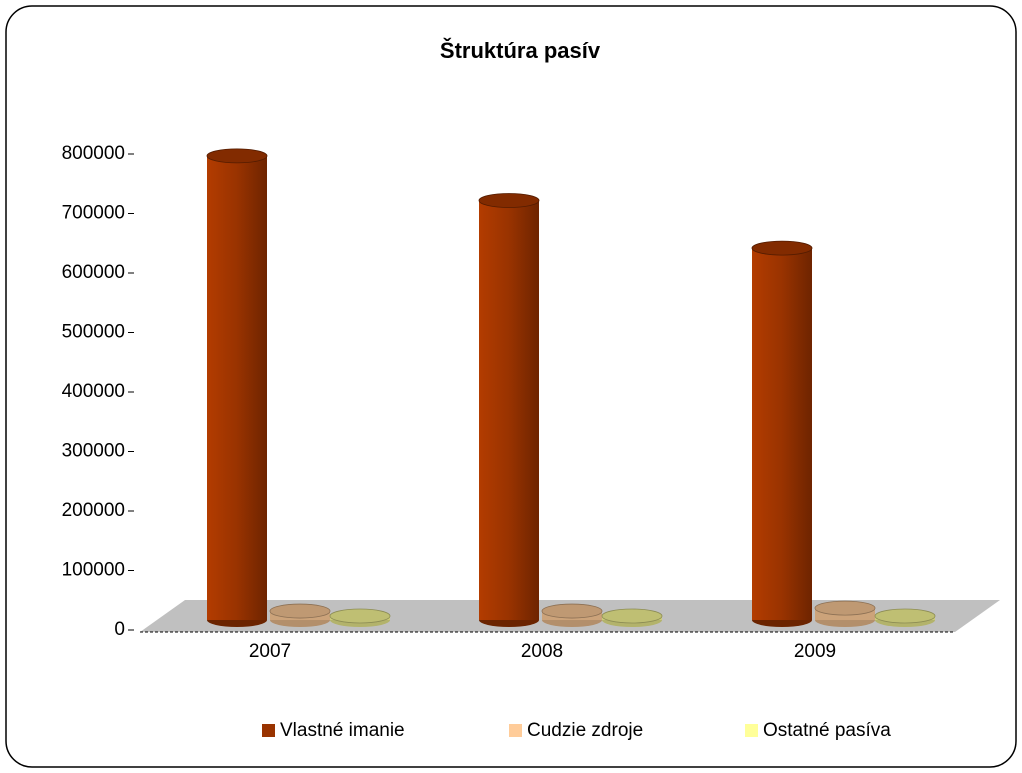 The height and width of the screenshot is (773, 1022). Describe the element at coordinates (93, 391) in the screenshot. I see `y-tick-label: 400000` at that location.